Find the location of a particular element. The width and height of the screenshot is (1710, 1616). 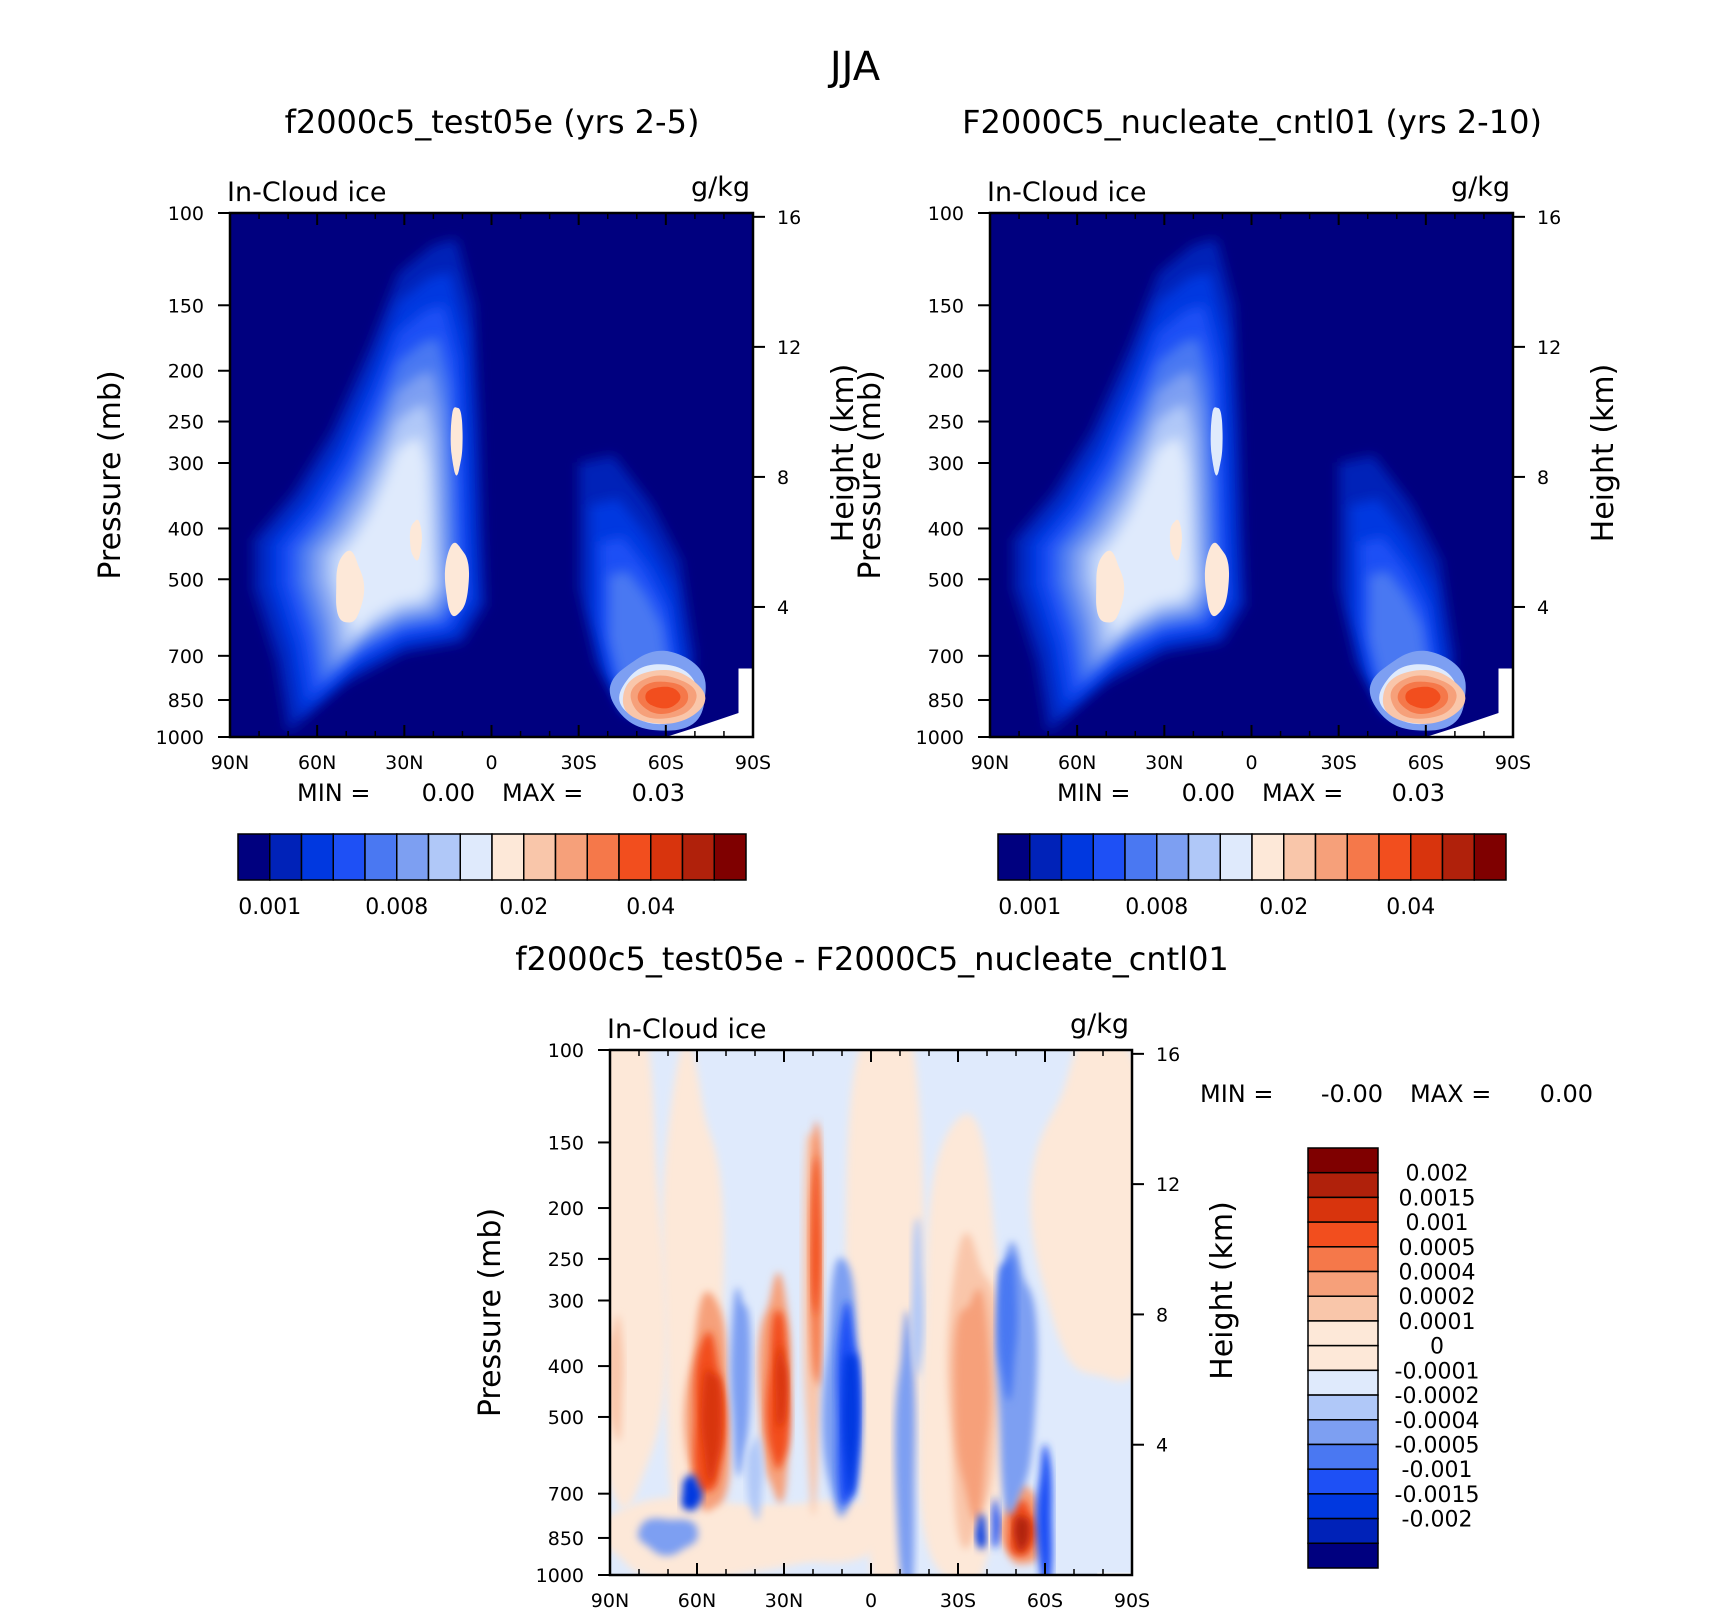

colorbar-label: 0.02 is located at coordinates (1283, 907).